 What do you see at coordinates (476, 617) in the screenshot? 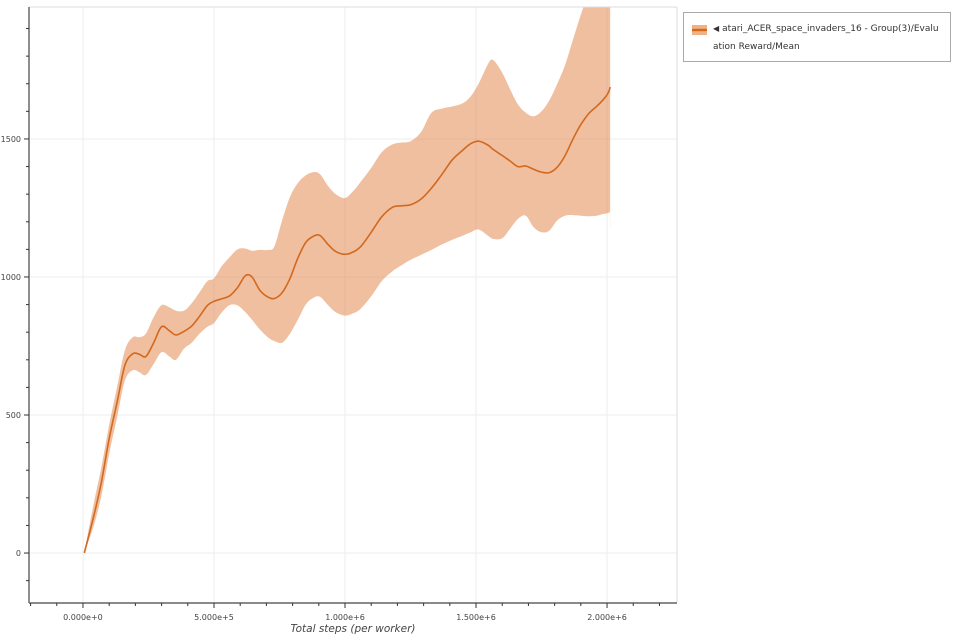
I see `x-tick-label: 1.500e+6` at bounding box center [476, 617].